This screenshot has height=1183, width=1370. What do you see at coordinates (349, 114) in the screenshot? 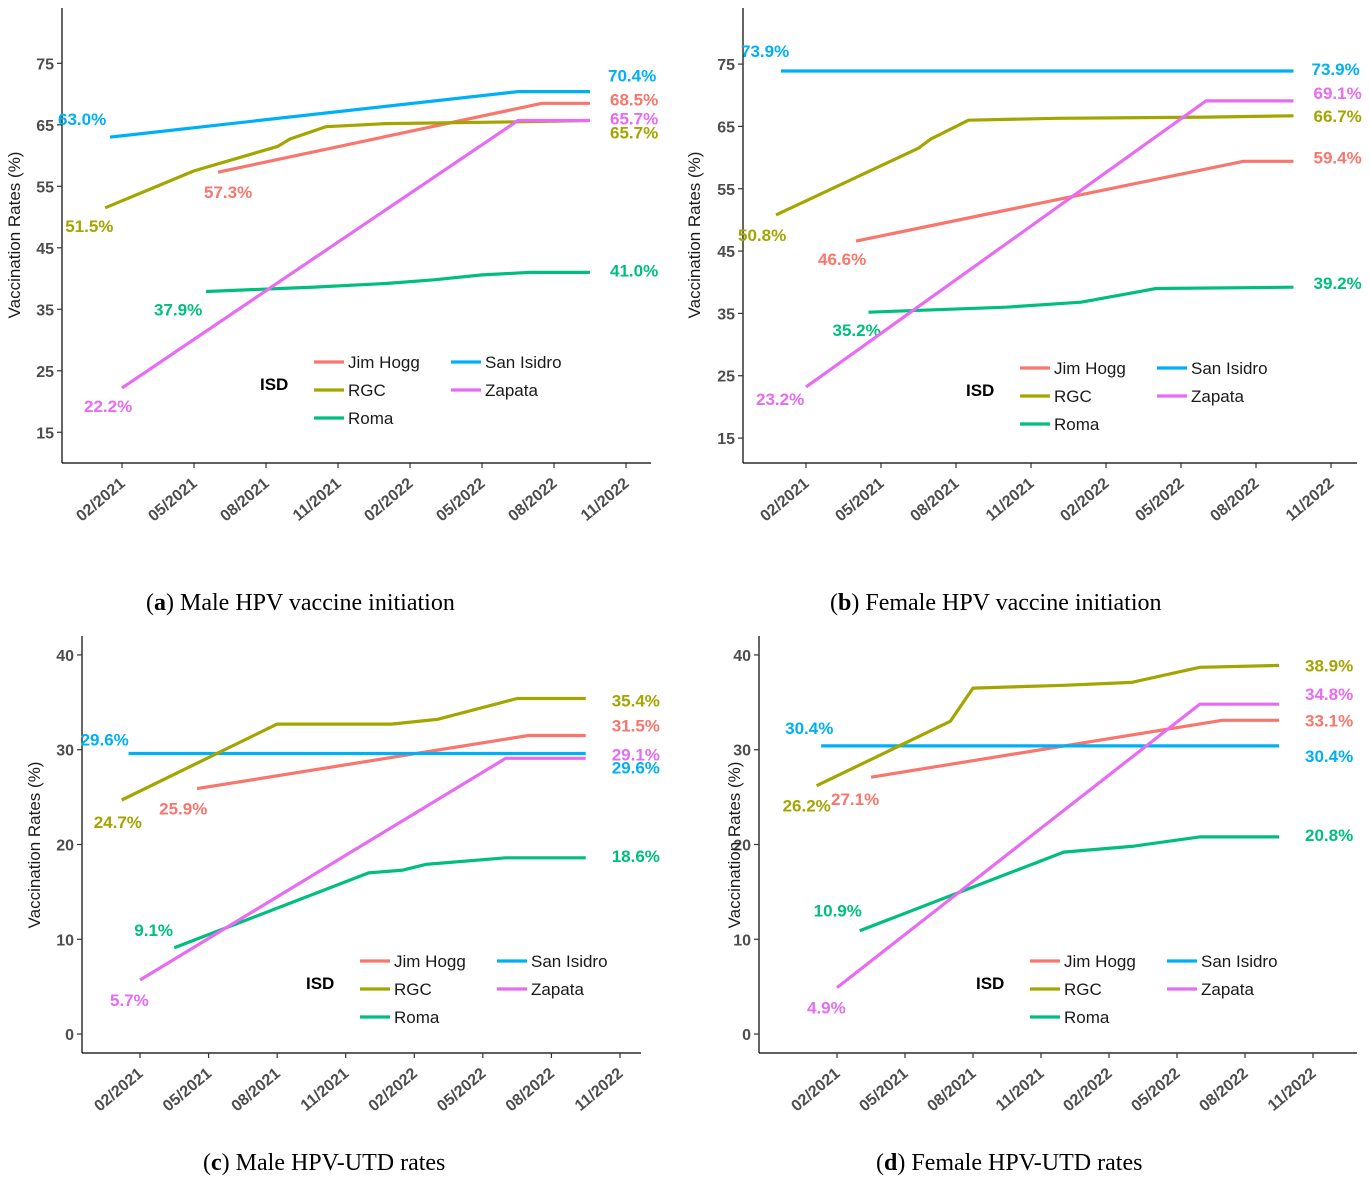
I see `series-line-san-isidro` at bounding box center [349, 114].